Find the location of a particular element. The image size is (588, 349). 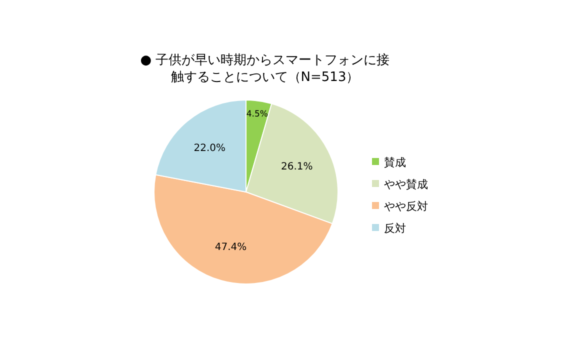

legend-label: 賛成 is located at coordinates (395, 162).